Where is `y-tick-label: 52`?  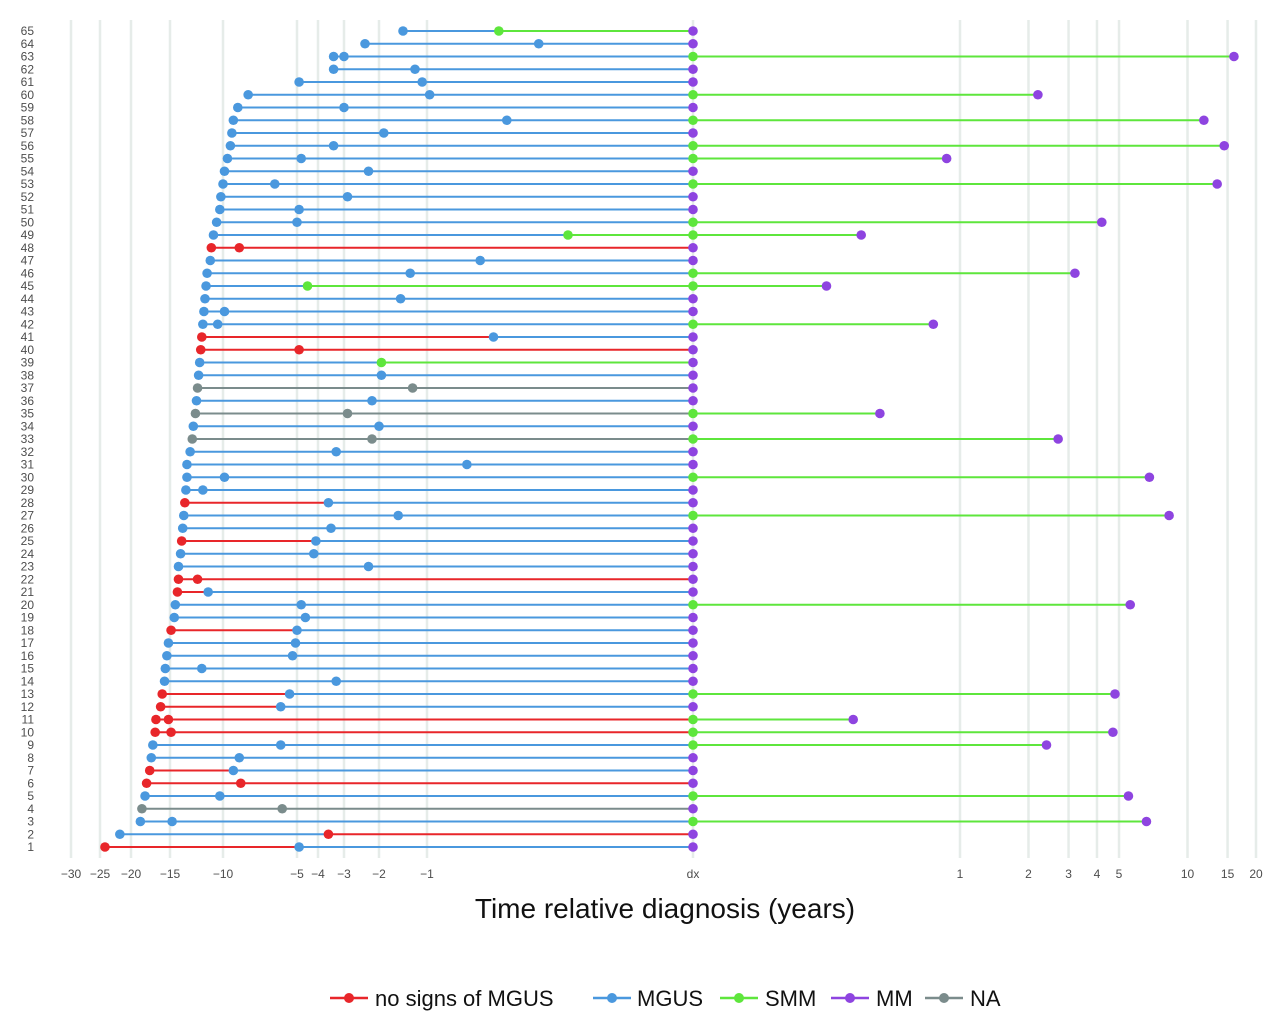
y-tick-label: 52 is located at coordinates (28, 197).